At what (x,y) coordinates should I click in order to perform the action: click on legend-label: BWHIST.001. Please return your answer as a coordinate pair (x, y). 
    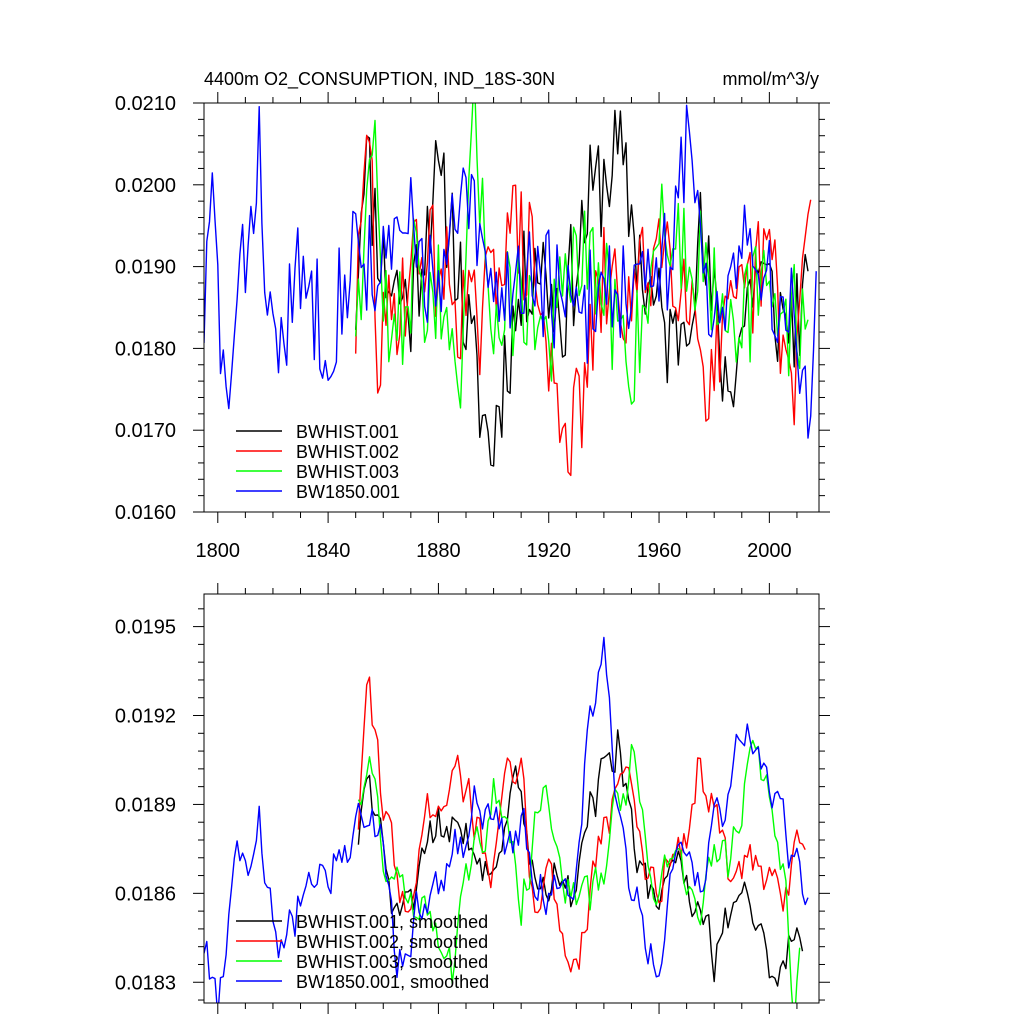
    Looking at the image, I should click on (347, 432).